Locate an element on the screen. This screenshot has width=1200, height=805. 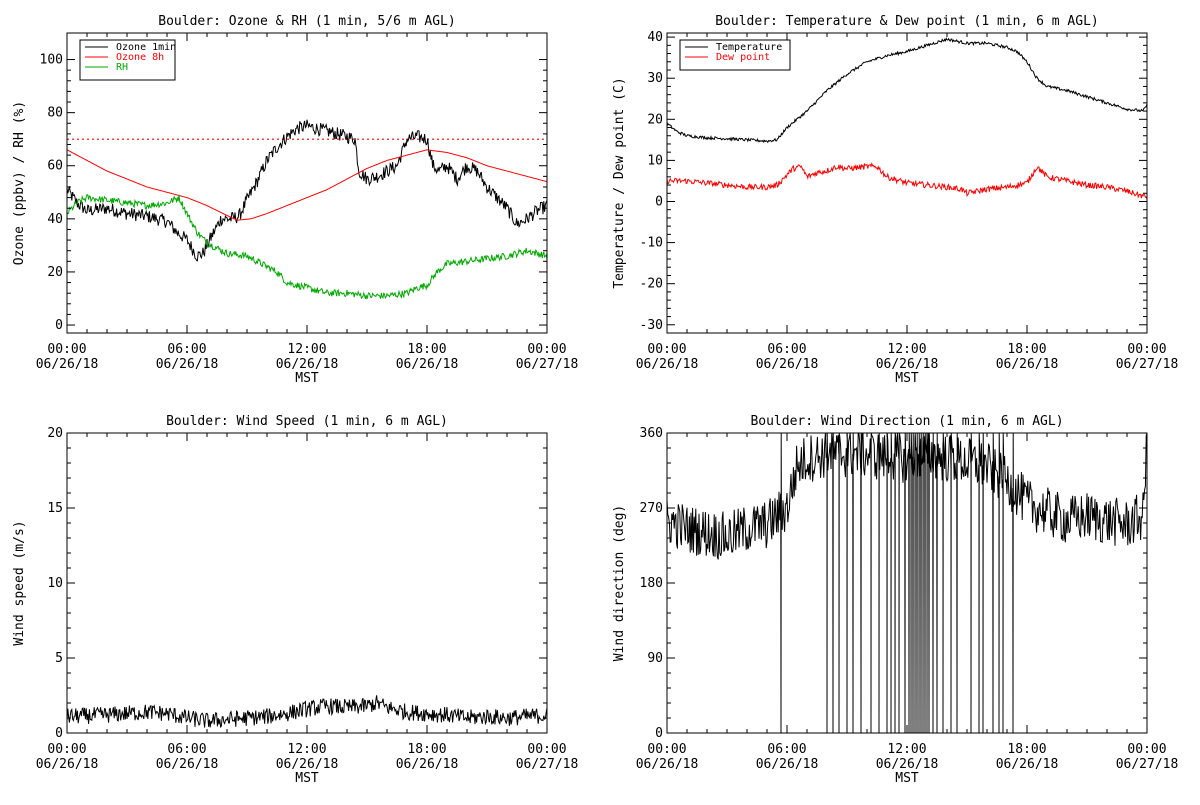
legend-label: Ozone 1min is located at coordinates (146, 47).